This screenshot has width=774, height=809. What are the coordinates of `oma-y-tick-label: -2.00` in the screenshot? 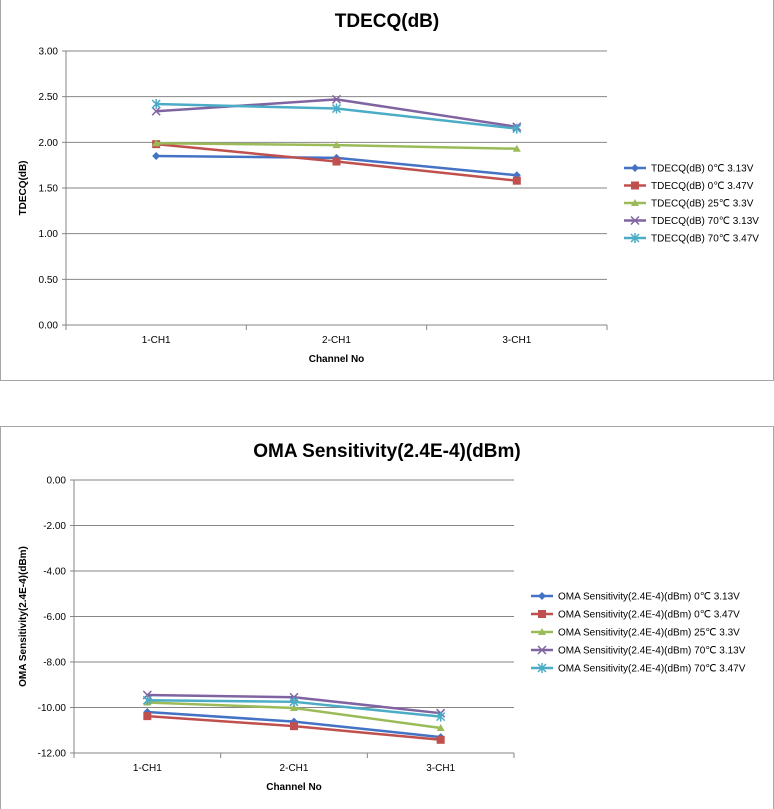 It's located at (54, 526).